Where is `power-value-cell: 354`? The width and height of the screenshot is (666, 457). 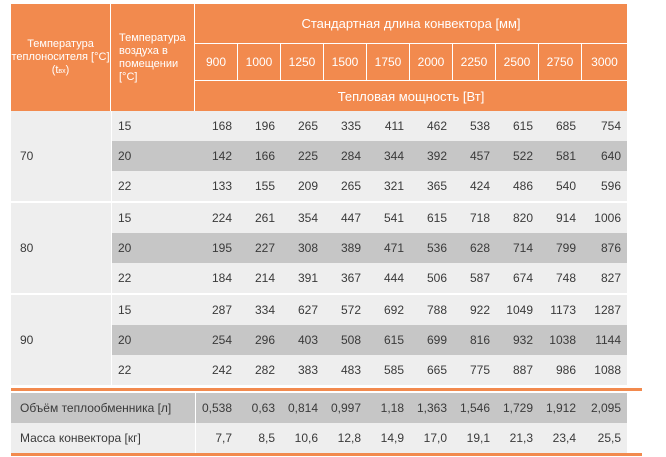
power-value-cell: 354 is located at coordinates (302, 218).